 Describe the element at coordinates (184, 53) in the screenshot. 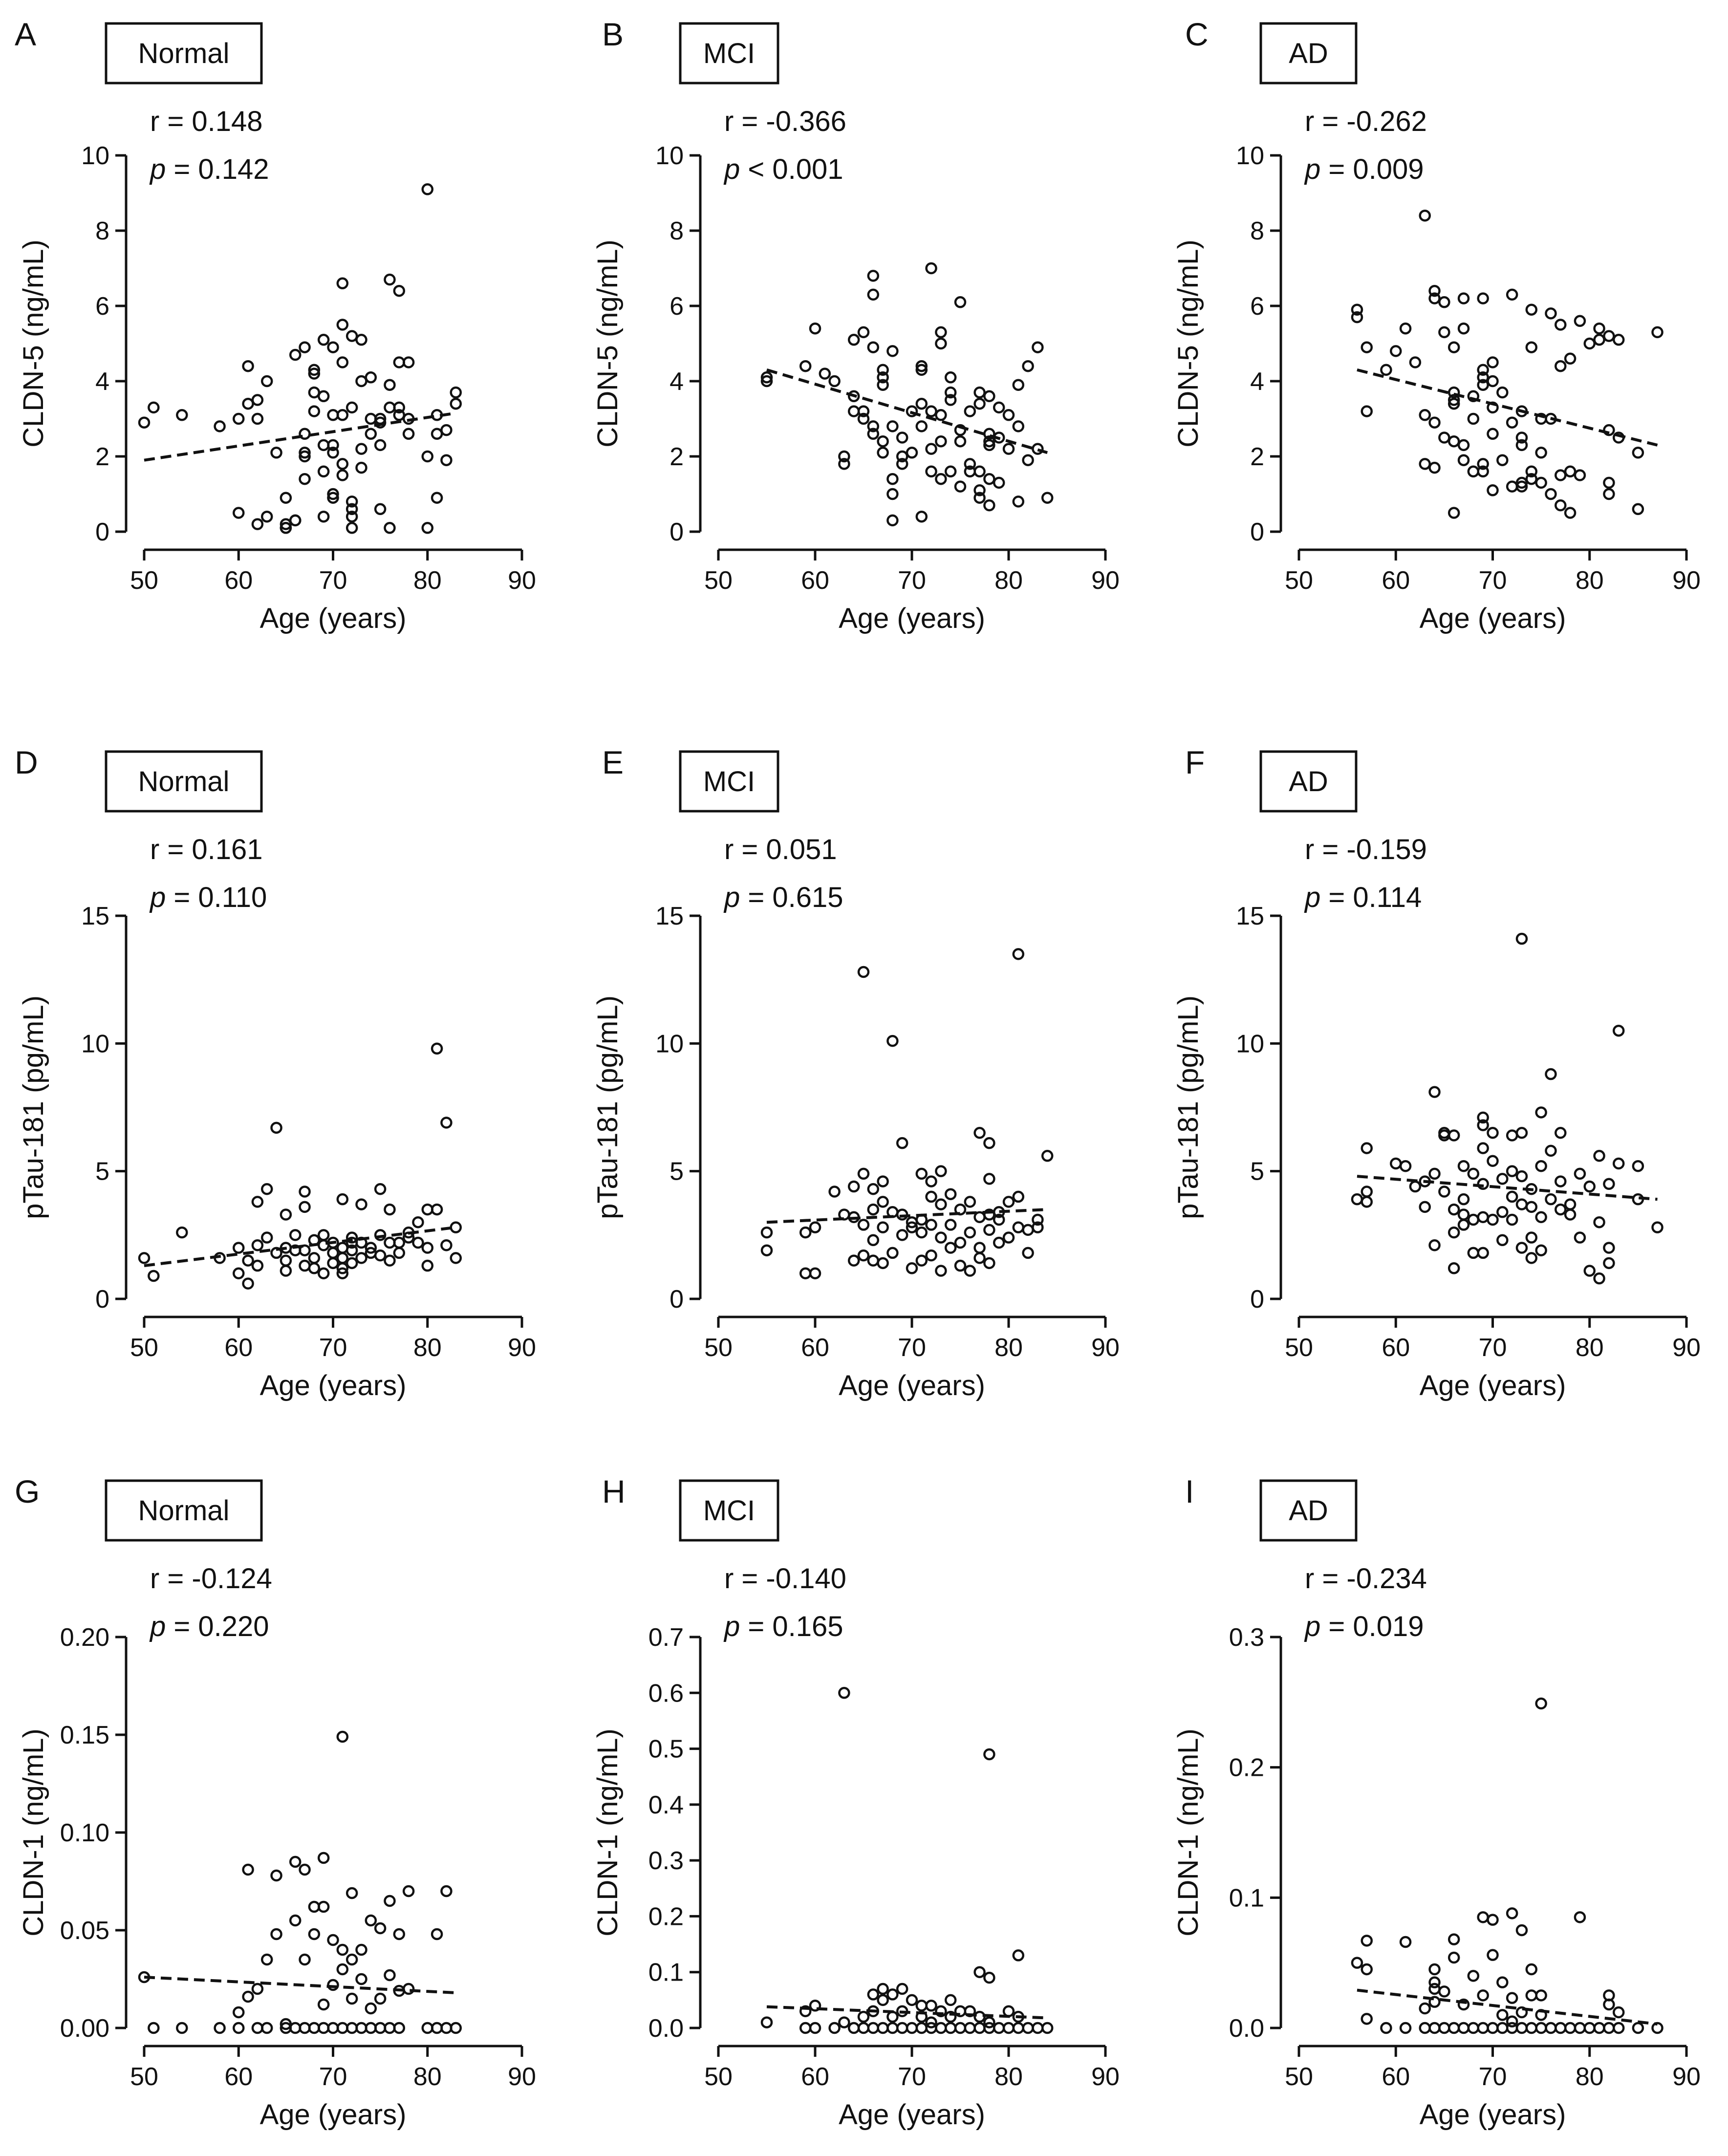

I see `group-label-box-a` at that location.